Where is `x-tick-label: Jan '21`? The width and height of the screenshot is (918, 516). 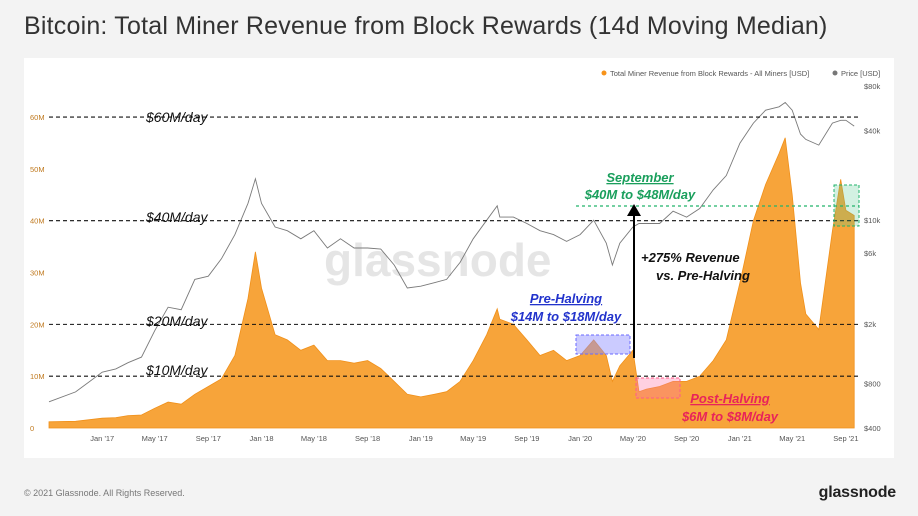 x-tick-label: Jan '21 is located at coordinates (740, 438).